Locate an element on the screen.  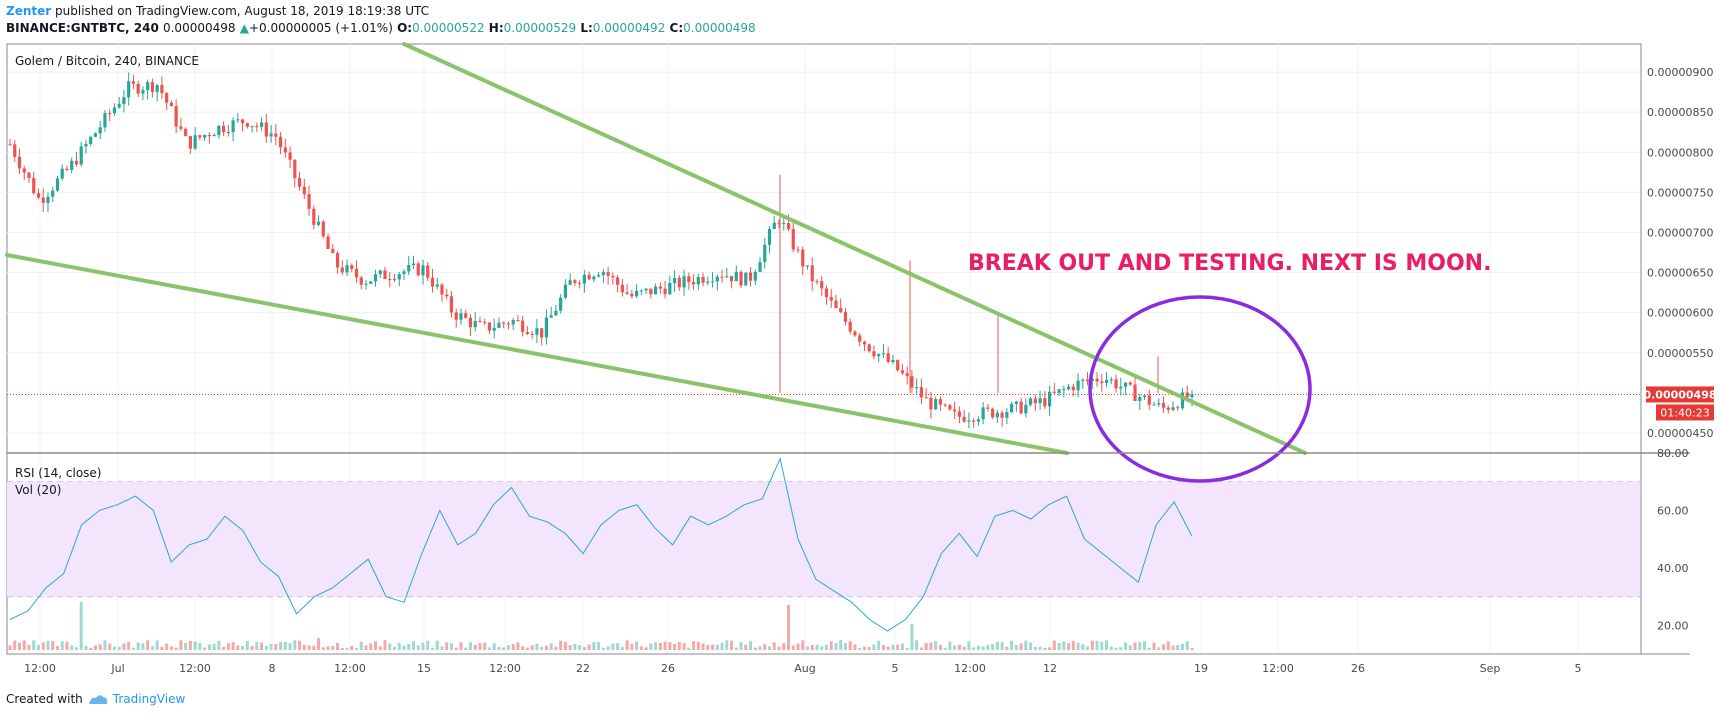
author-link: Zenter is located at coordinates (29, 11).